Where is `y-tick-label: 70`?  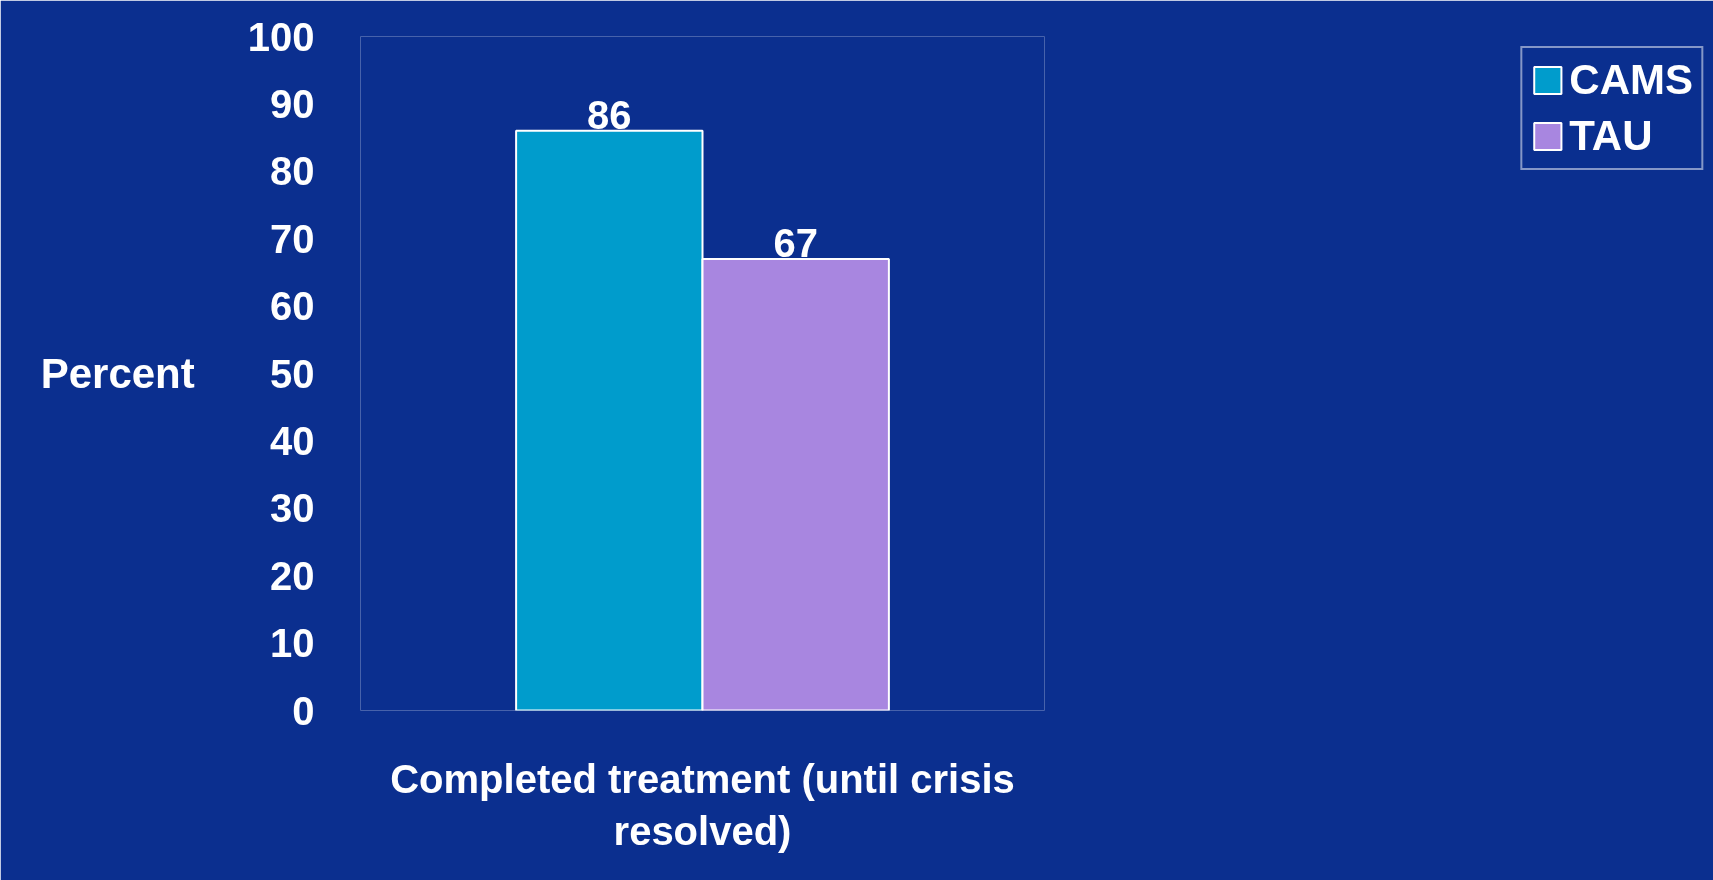
y-tick-label: 70 is located at coordinates (292, 238).